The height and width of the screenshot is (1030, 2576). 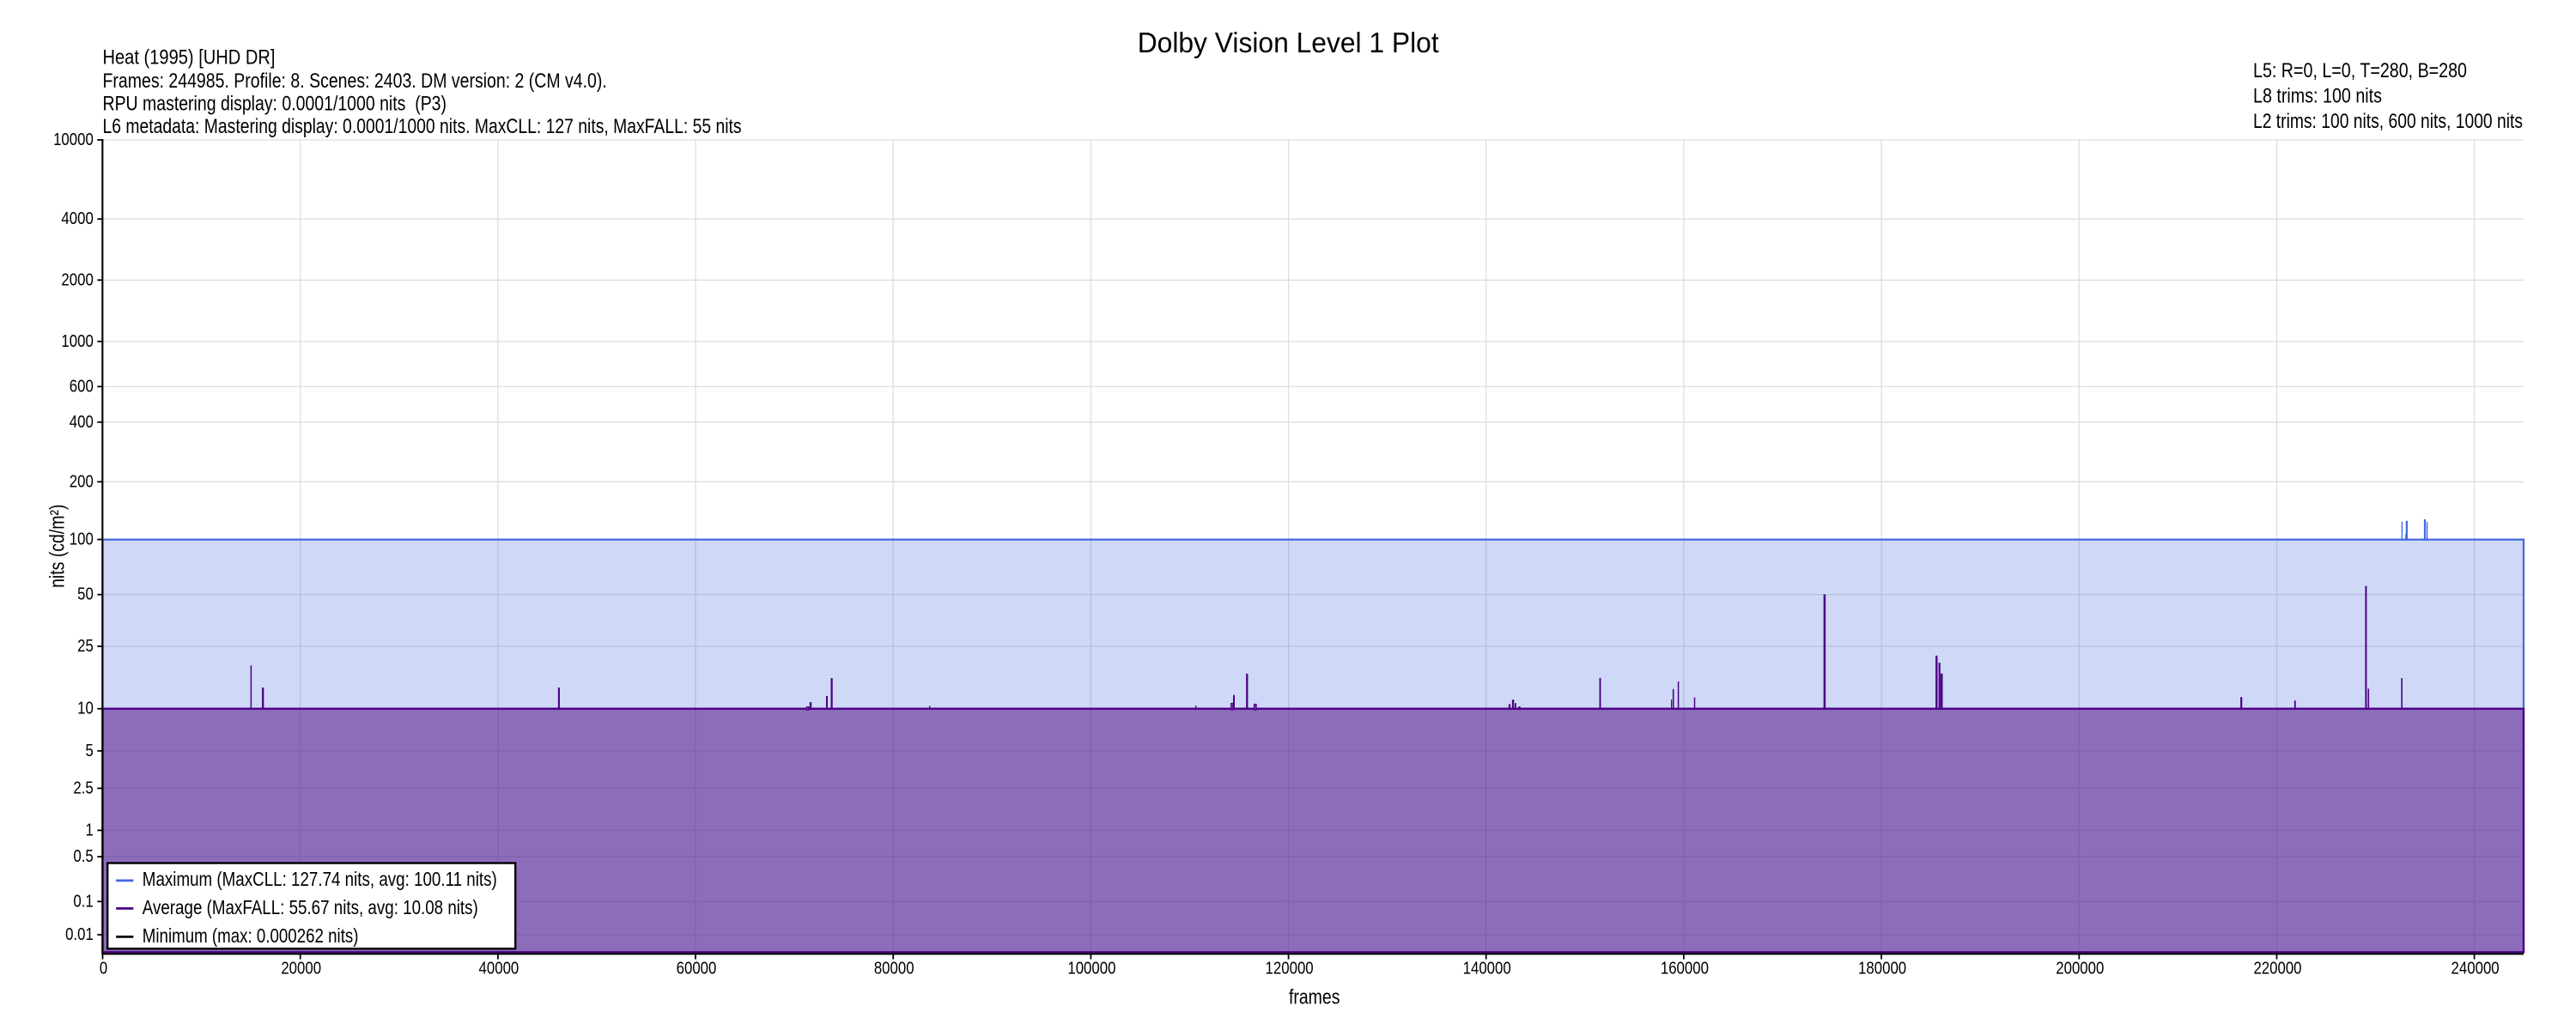 I want to click on svg-text: 2000, so click(x=77, y=279).